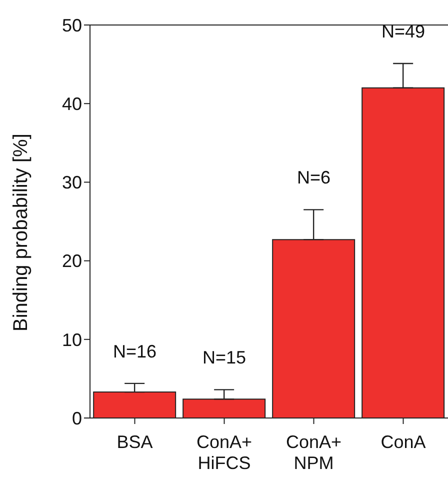 The width and height of the screenshot is (448, 488). I want to click on annotation: N=49, so click(403, 32).